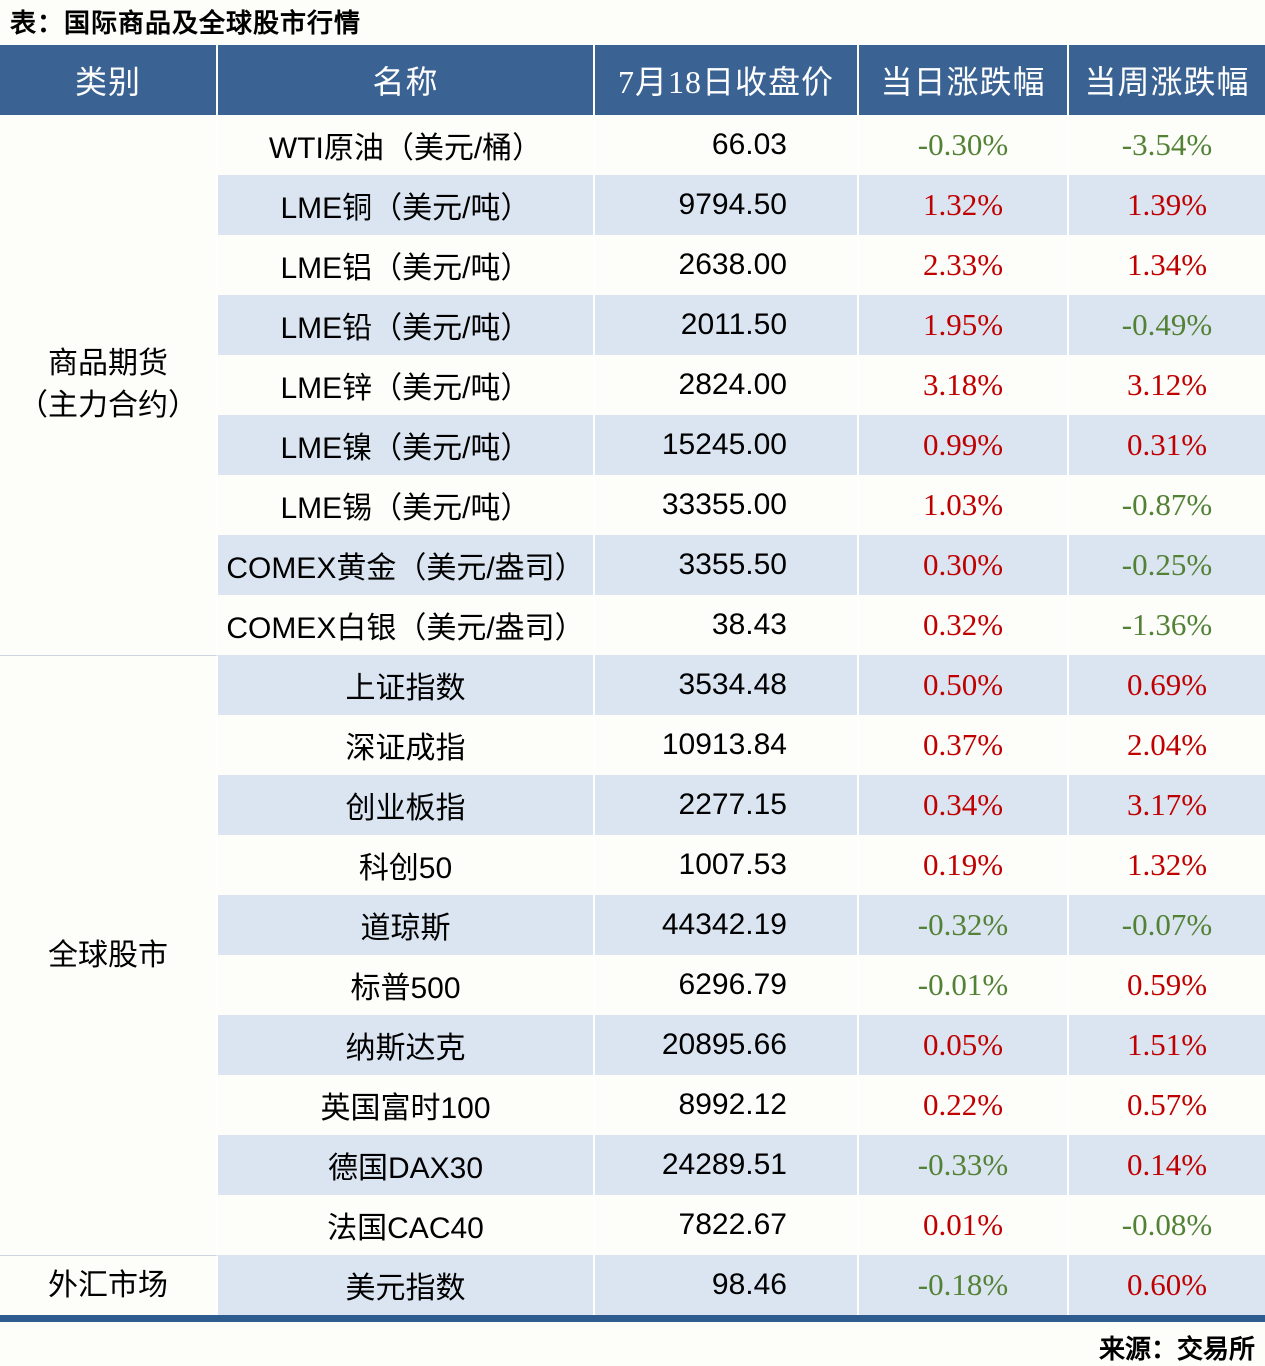  I want to click on daily-change: 2.33%, so click(964, 265).